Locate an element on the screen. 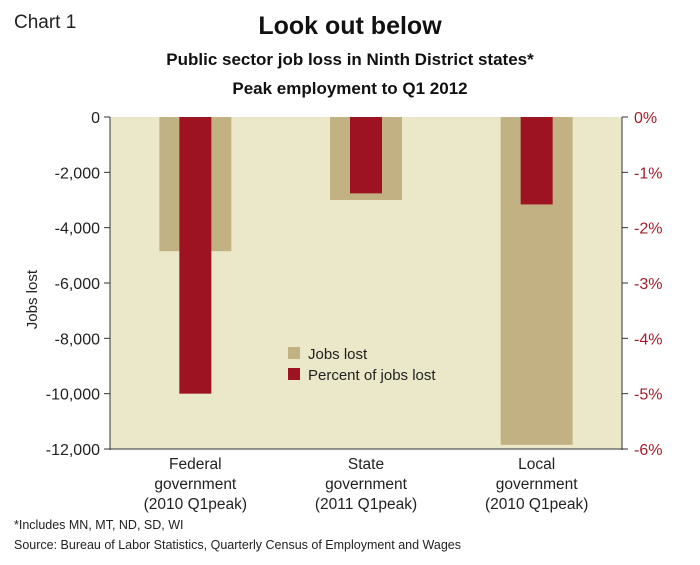 The image size is (700, 565). left-axis-tick-label: -10,000 is located at coordinates (73, 395).